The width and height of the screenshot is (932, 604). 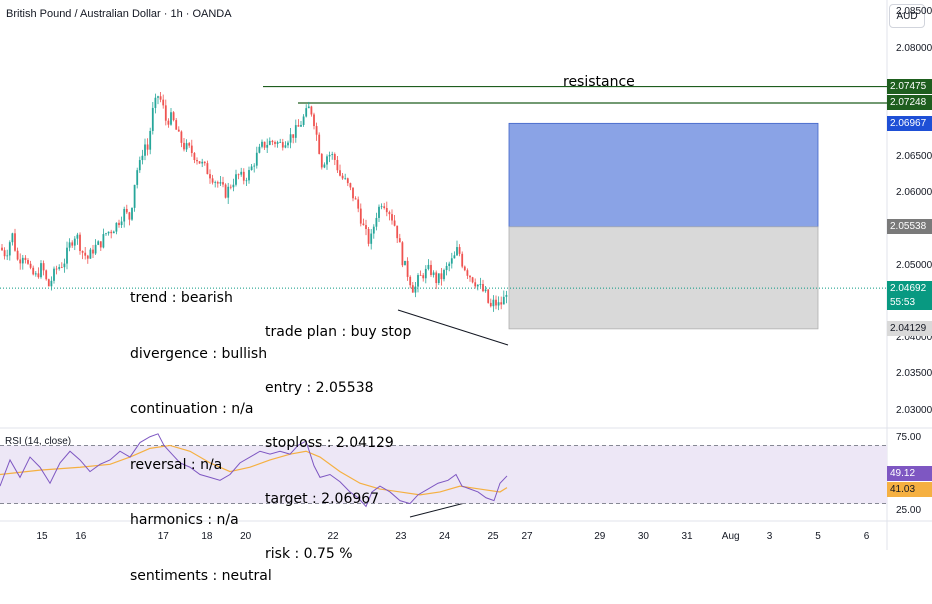 What do you see at coordinates (730, 536) in the screenshot?
I see `x-tick-label: Aug` at bounding box center [730, 536].